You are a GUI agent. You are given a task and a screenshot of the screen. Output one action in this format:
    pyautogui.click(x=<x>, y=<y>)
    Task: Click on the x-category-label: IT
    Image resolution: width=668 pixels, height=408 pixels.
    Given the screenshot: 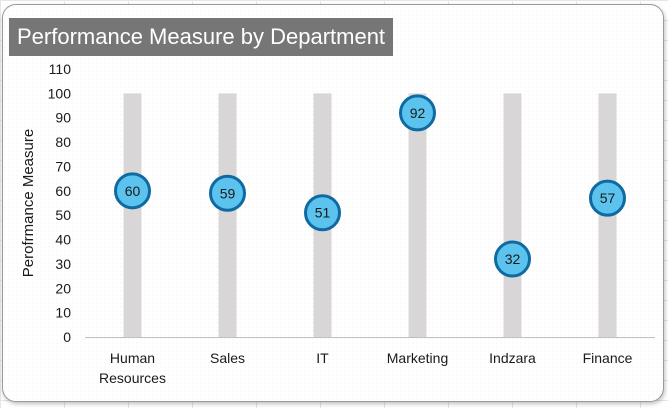 What is the action you would take?
    pyautogui.click(x=322, y=358)
    